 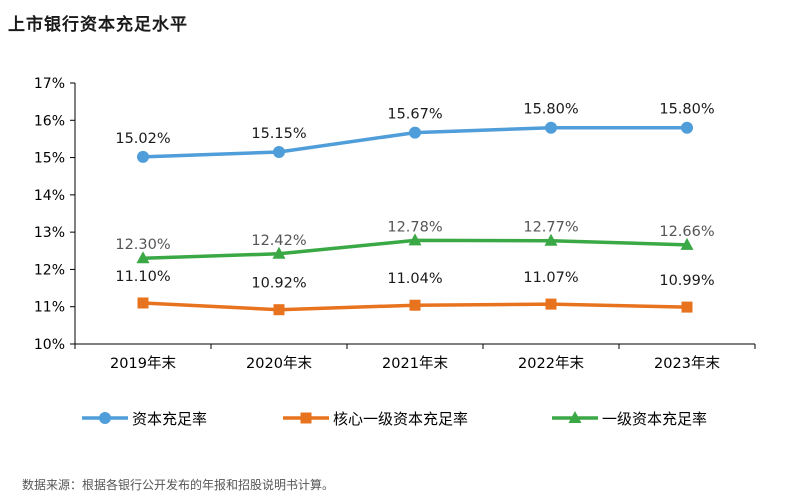 What do you see at coordinates (143, 363) in the screenshot?
I see `x-tick-label: 2019年末` at bounding box center [143, 363].